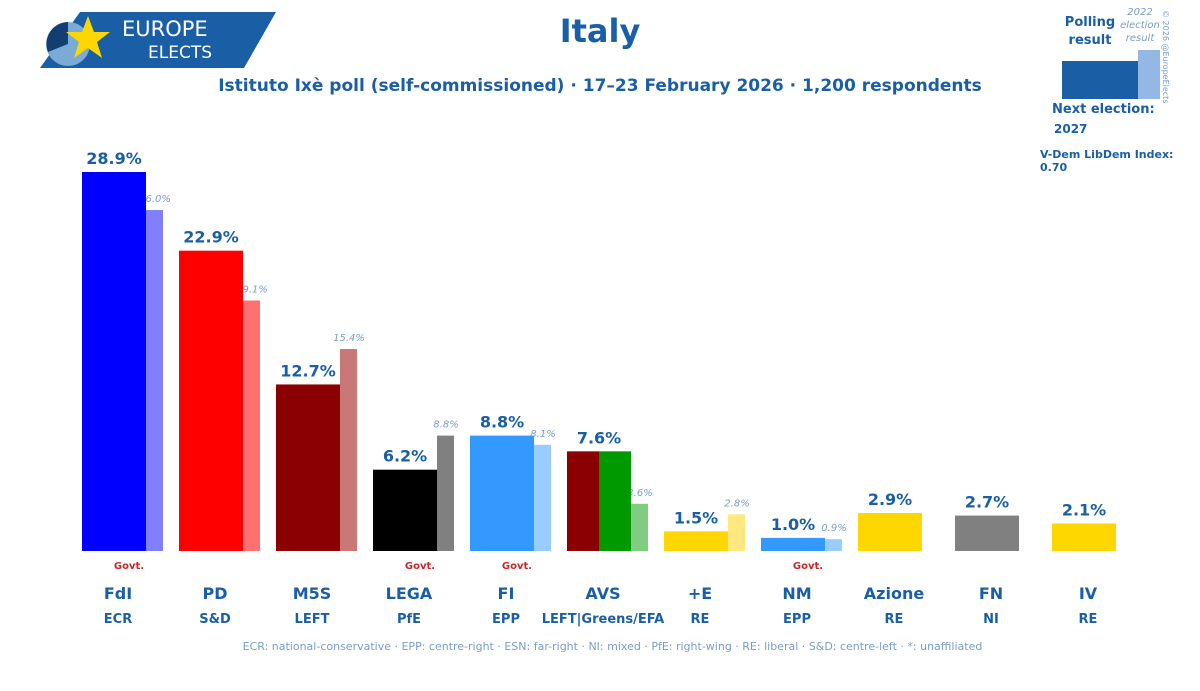 The width and height of the screenshot is (1200, 691). Describe the element at coordinates (1149, 74) in the screenshot. I see `legend-previous-swatch` at that location.